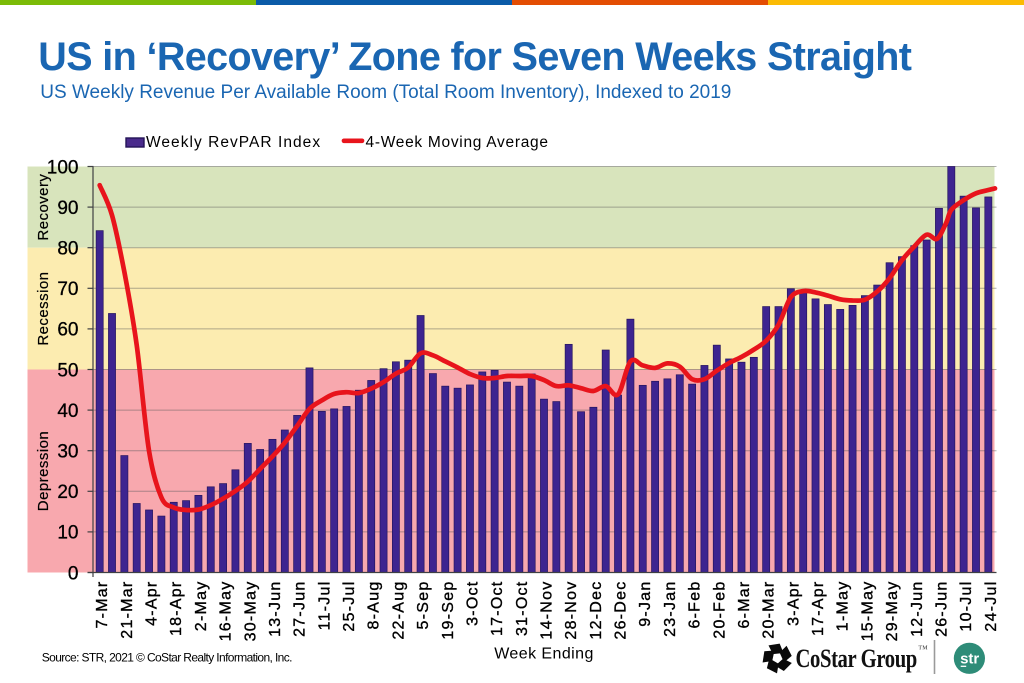 Image resolution: width=1024 pixels, height=683 pixels. What do you see at coordinates (547, 610) in the screenshot?
I see `svg-text: 14-Nov` at bounding box center [547, 610].